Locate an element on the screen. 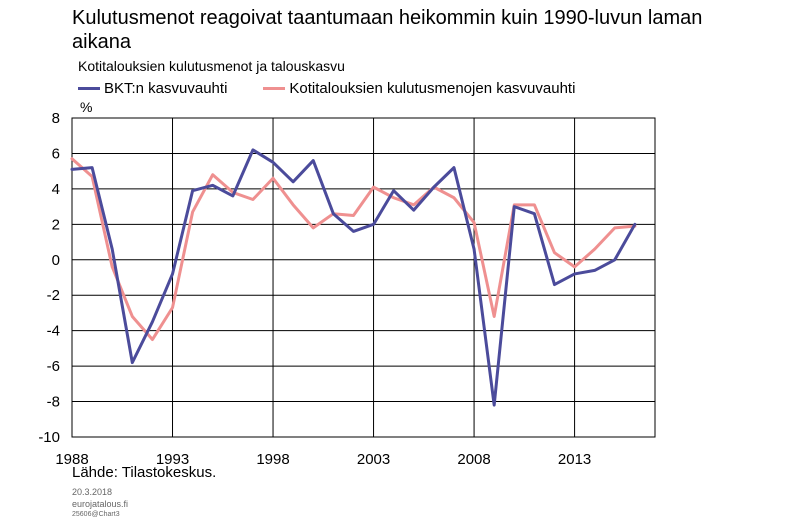 Image resolution: width=801 pixels, height=523 pixels. footer-code: 25606@Chart3 is located at coordinates (96, 514).